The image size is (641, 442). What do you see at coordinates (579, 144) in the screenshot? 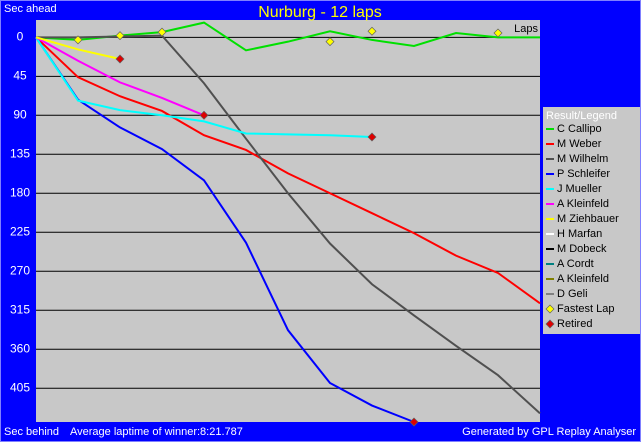
I see `legend-label: M Weber` at bounding box center [579, 144].